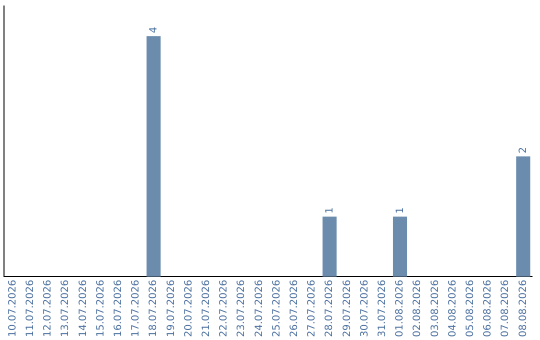  I want to click on x-tick-label: 21.07.2026, so click(206, 309).